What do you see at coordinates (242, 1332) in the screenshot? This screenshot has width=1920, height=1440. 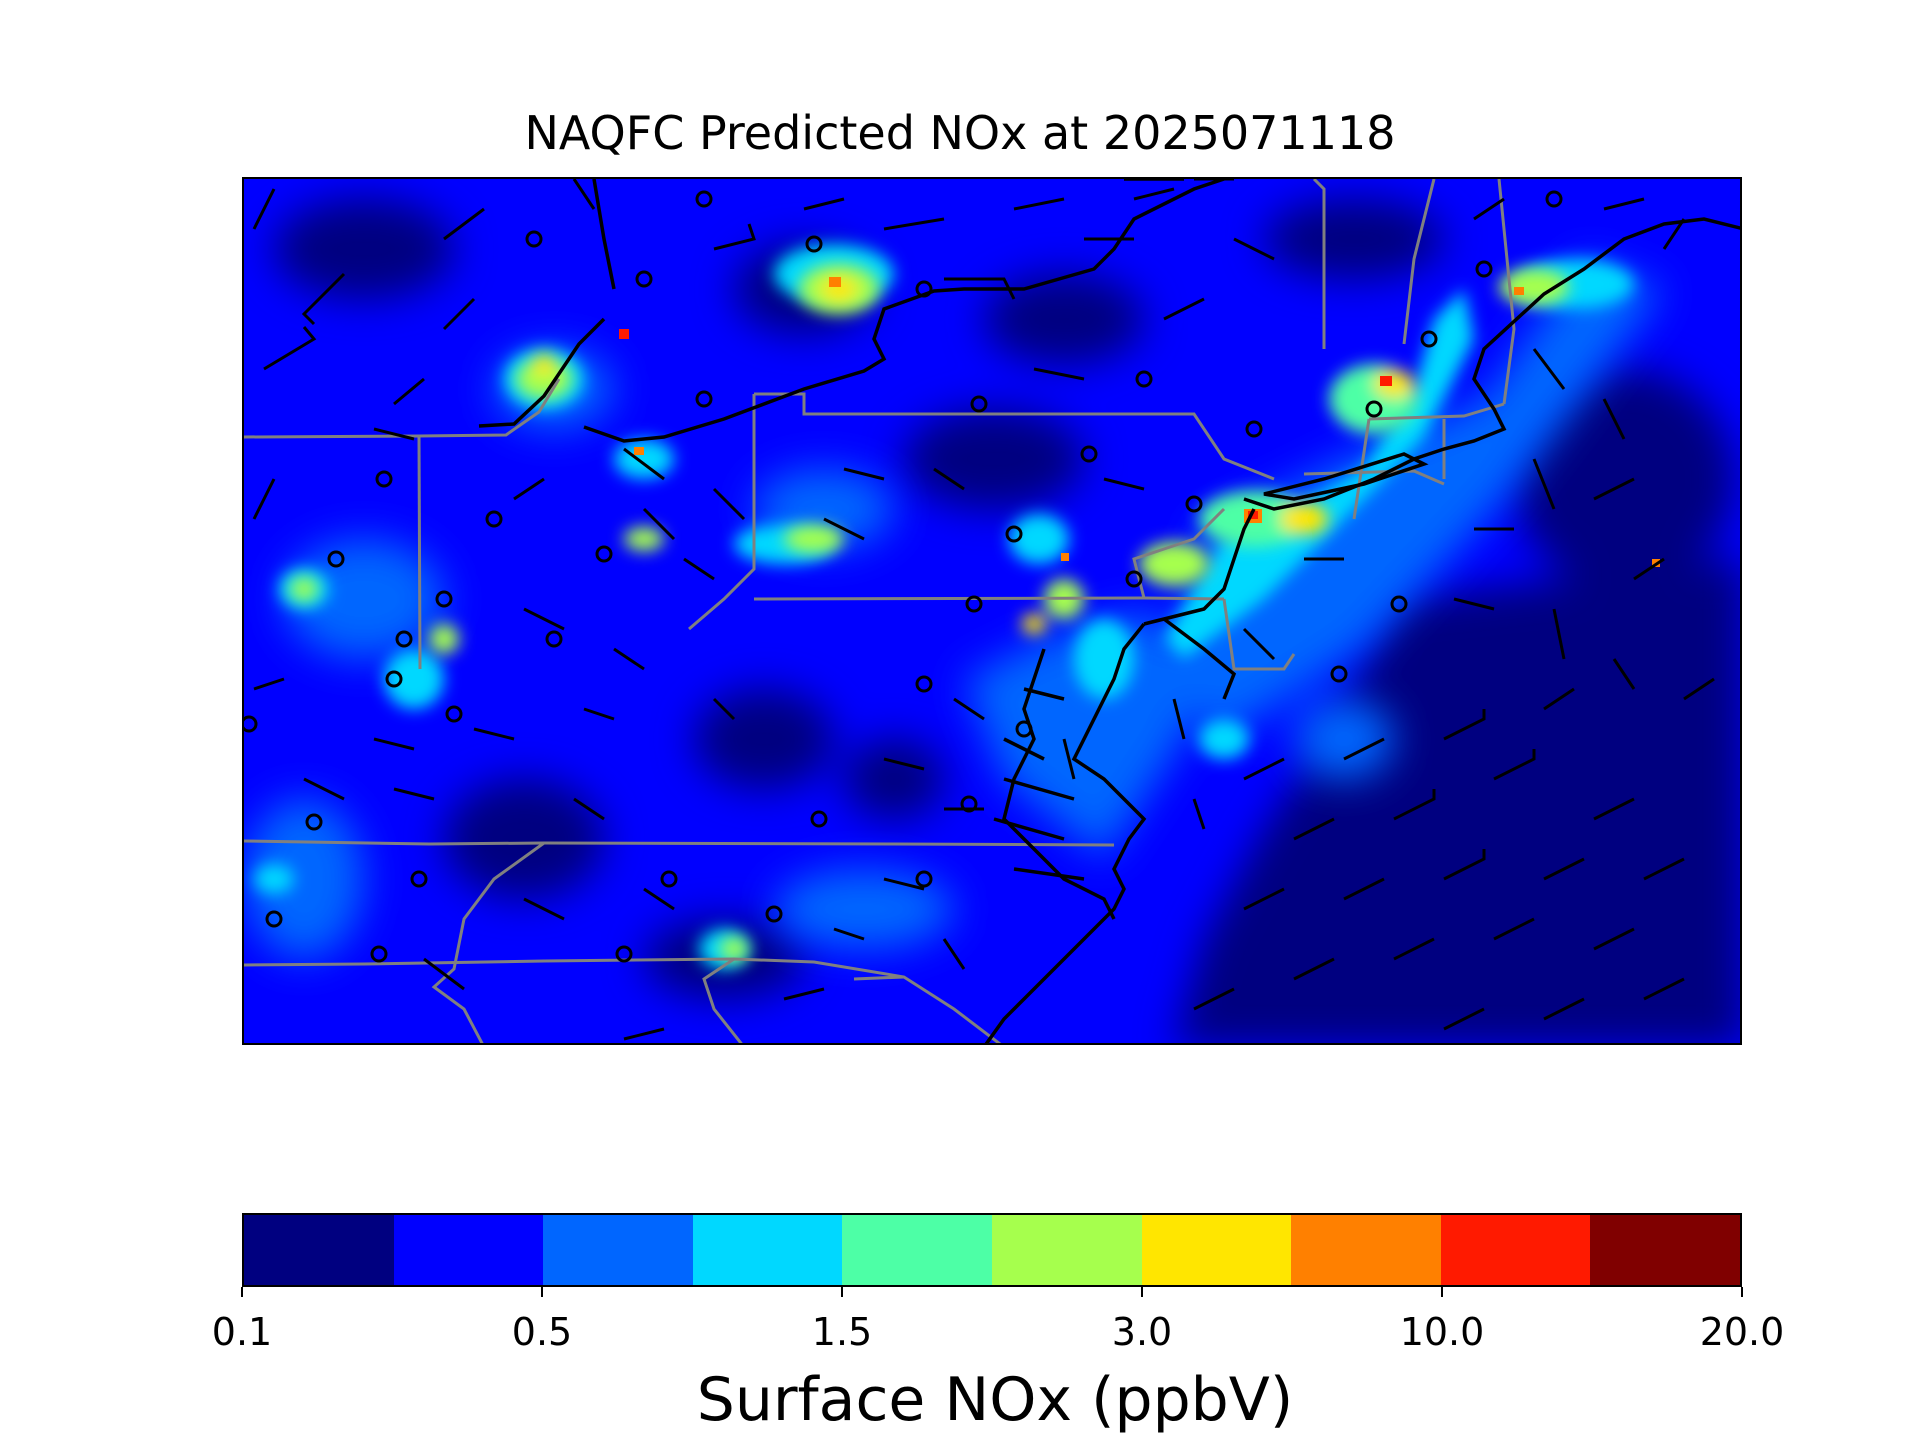 I see `colorbar-tick-label: 0.1` at bounding box center [242, 1332].